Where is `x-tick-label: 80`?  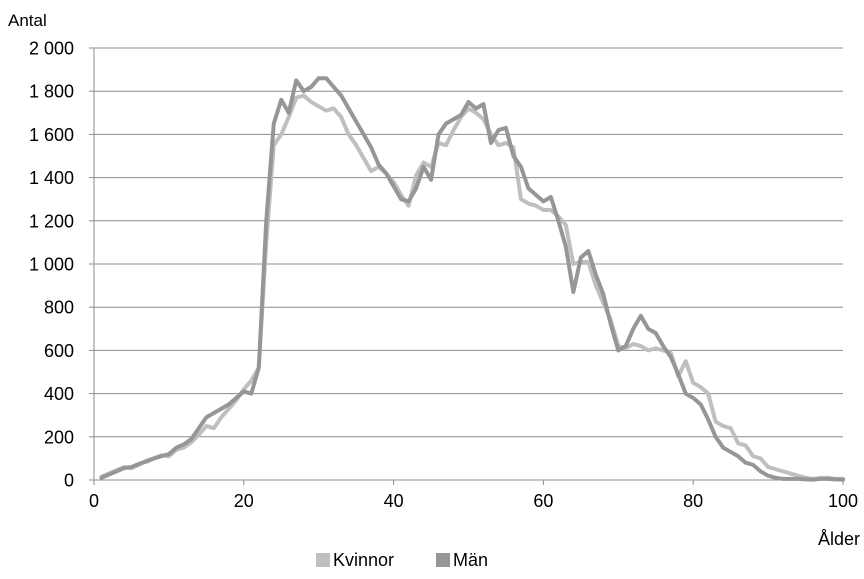
x-tick-label: 80 is located at coordinates (693, 501).